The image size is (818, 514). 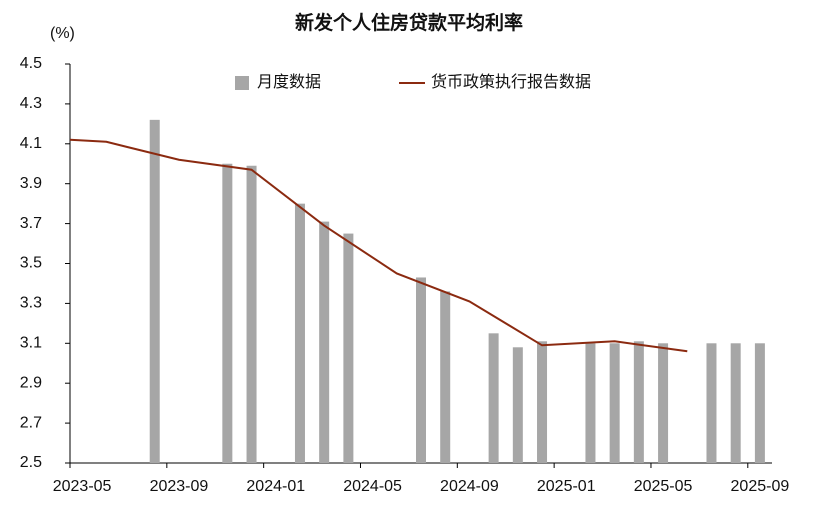 I want to click on legend-label: 月度数据, so click(x=289, y=82).